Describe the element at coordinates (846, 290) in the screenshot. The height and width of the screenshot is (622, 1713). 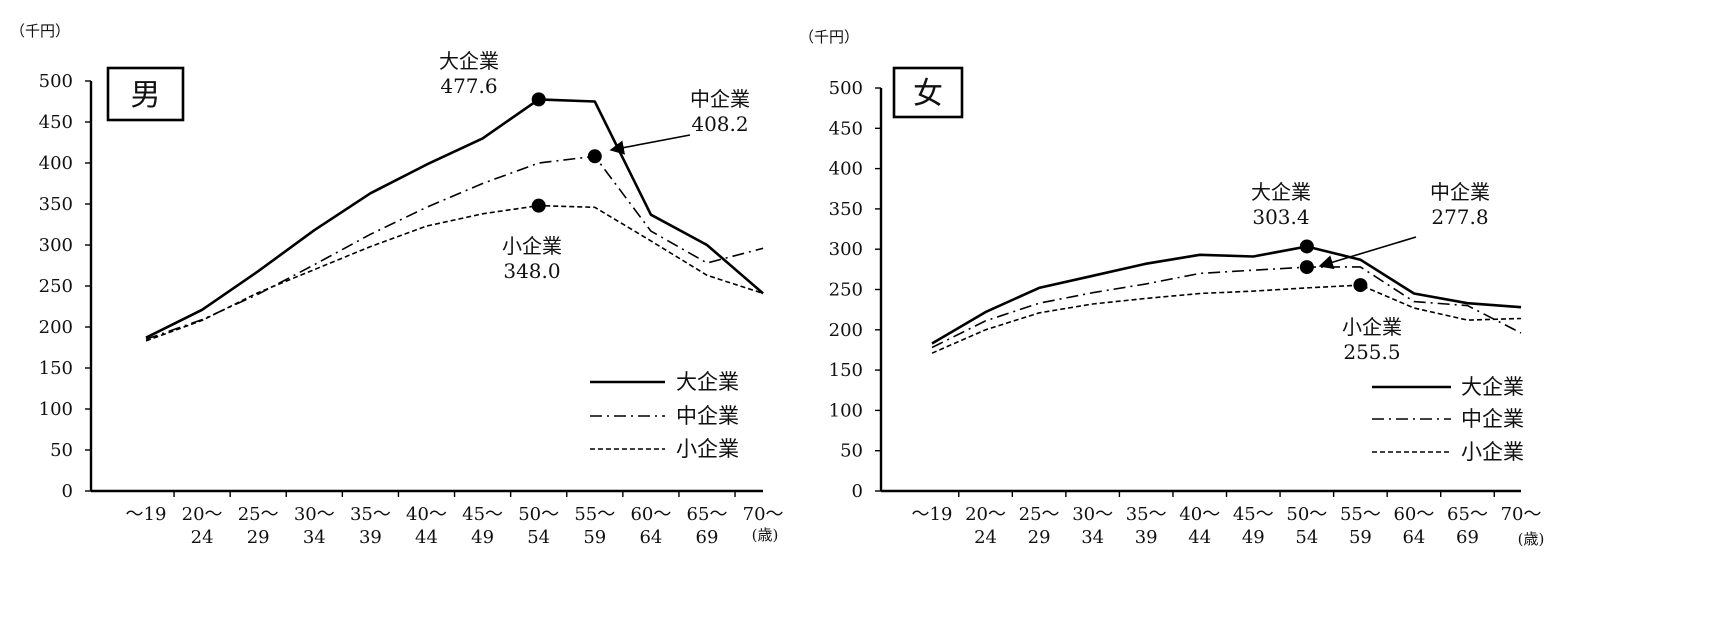
I see `y-tick-label: 250` at that location.